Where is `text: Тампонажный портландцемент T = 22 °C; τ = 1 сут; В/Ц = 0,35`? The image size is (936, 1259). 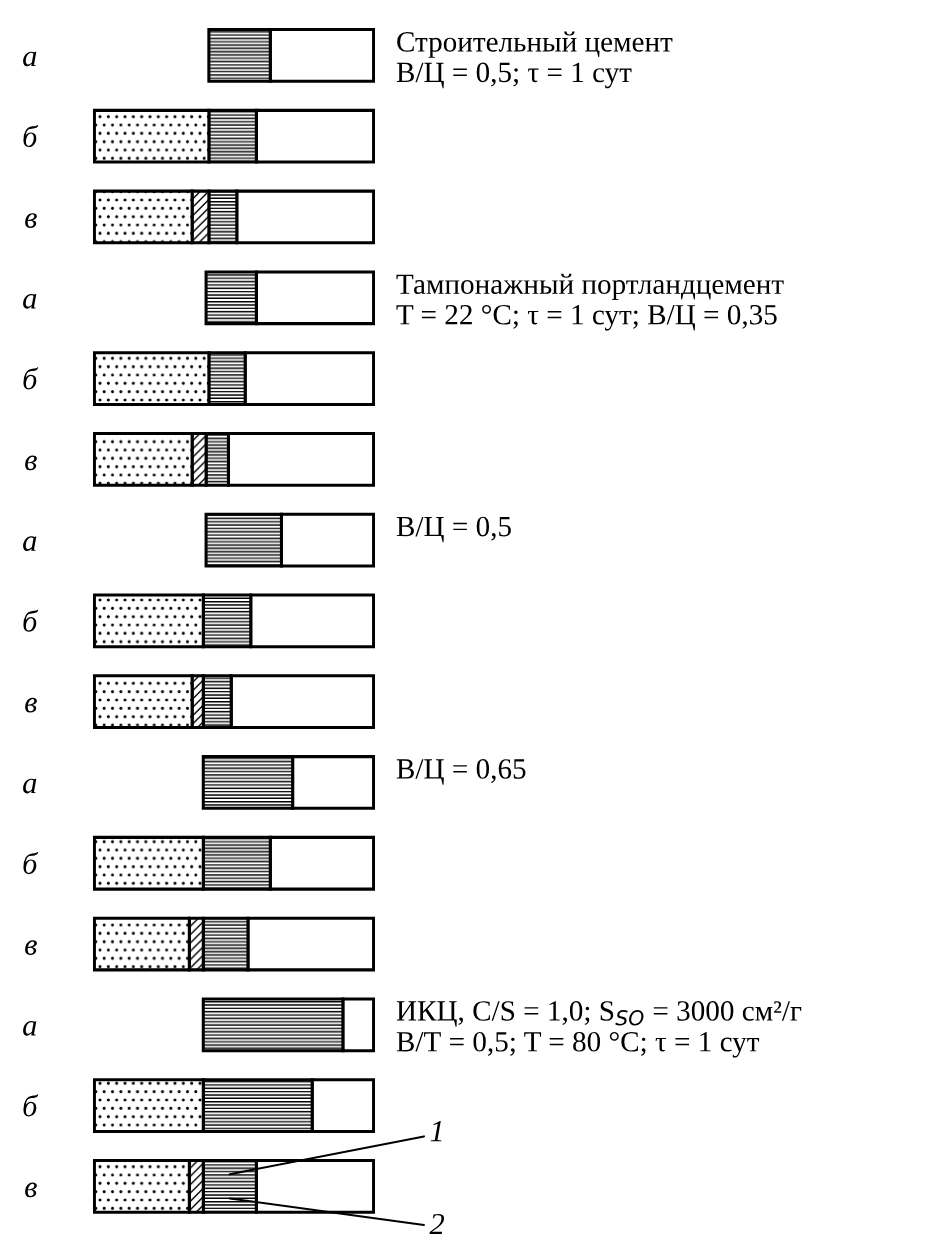 text: Тампонажный портландцемент T = 22 °C; τ = 1 сут; В/Ц = 0,35 is located at coordinates (590, 302).